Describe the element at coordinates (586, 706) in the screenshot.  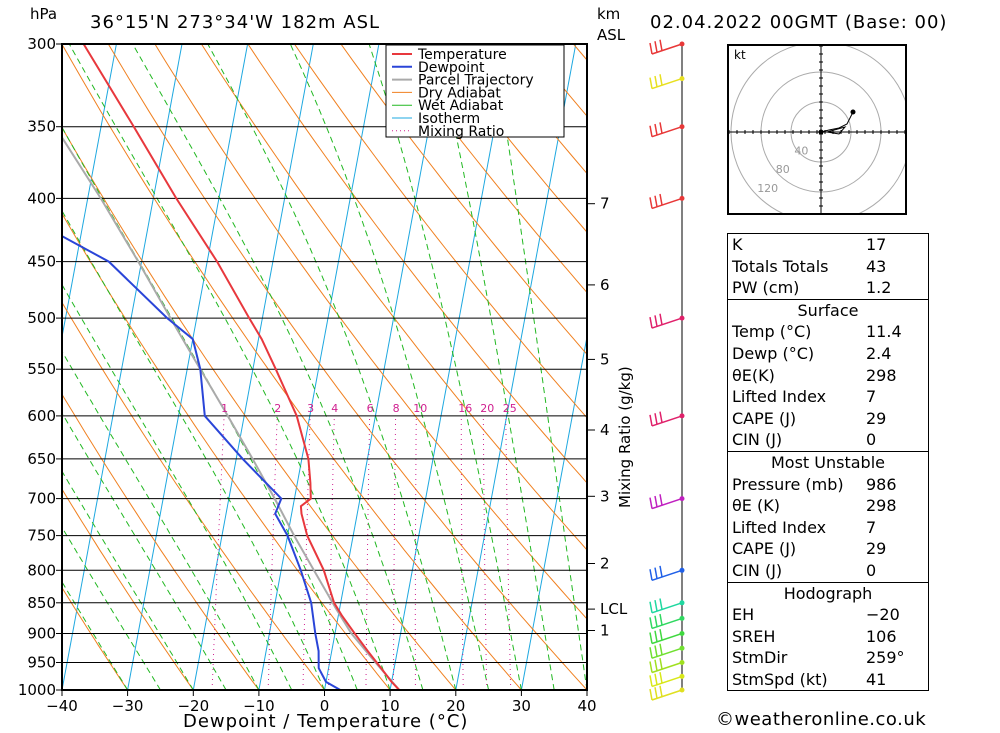
I see `temperature-tick-label: 40` at that location.